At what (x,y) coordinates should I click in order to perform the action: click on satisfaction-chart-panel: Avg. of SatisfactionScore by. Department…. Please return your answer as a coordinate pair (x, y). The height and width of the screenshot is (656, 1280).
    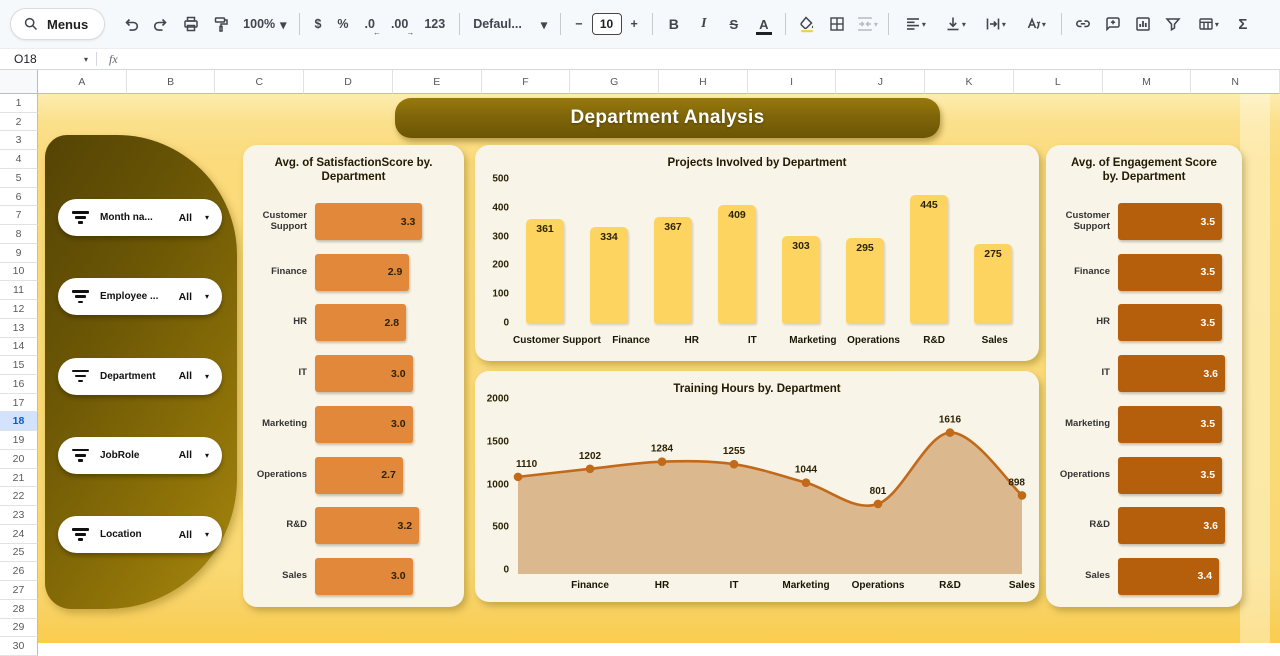
    Looking at the image, I should click on (353, 376).